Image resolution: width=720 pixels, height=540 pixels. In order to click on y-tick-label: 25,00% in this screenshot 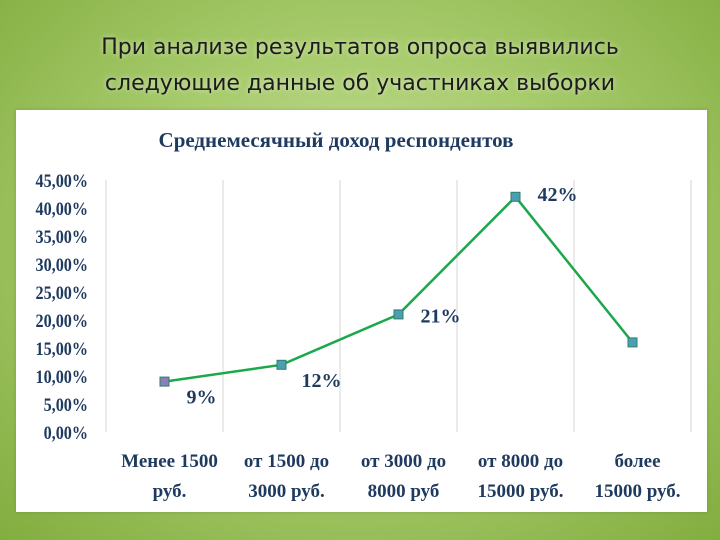, I will do `click(62, 293)`.